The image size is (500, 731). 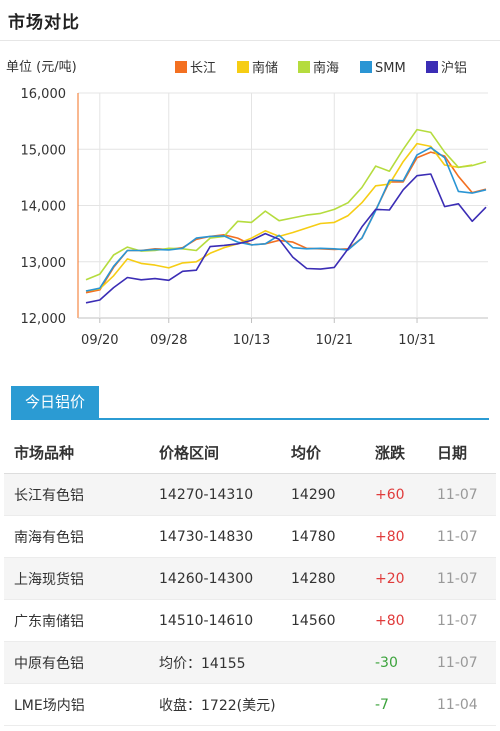 I want to click on table-header-row: 市场品种 价格区间 均价 涨跌 日期, so click(x=250, y=453).